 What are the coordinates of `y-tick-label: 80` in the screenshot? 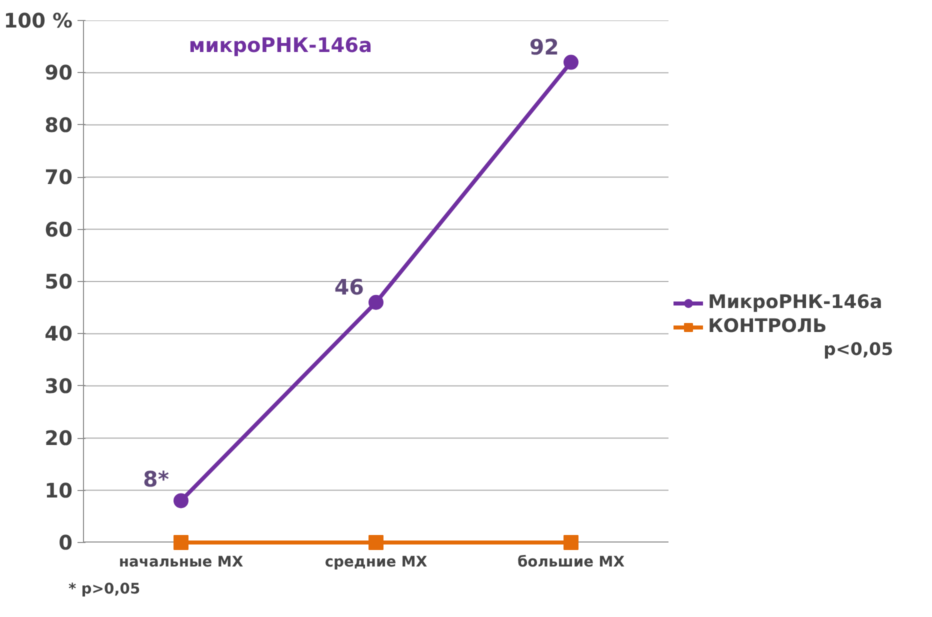 It's located at (58, 124).